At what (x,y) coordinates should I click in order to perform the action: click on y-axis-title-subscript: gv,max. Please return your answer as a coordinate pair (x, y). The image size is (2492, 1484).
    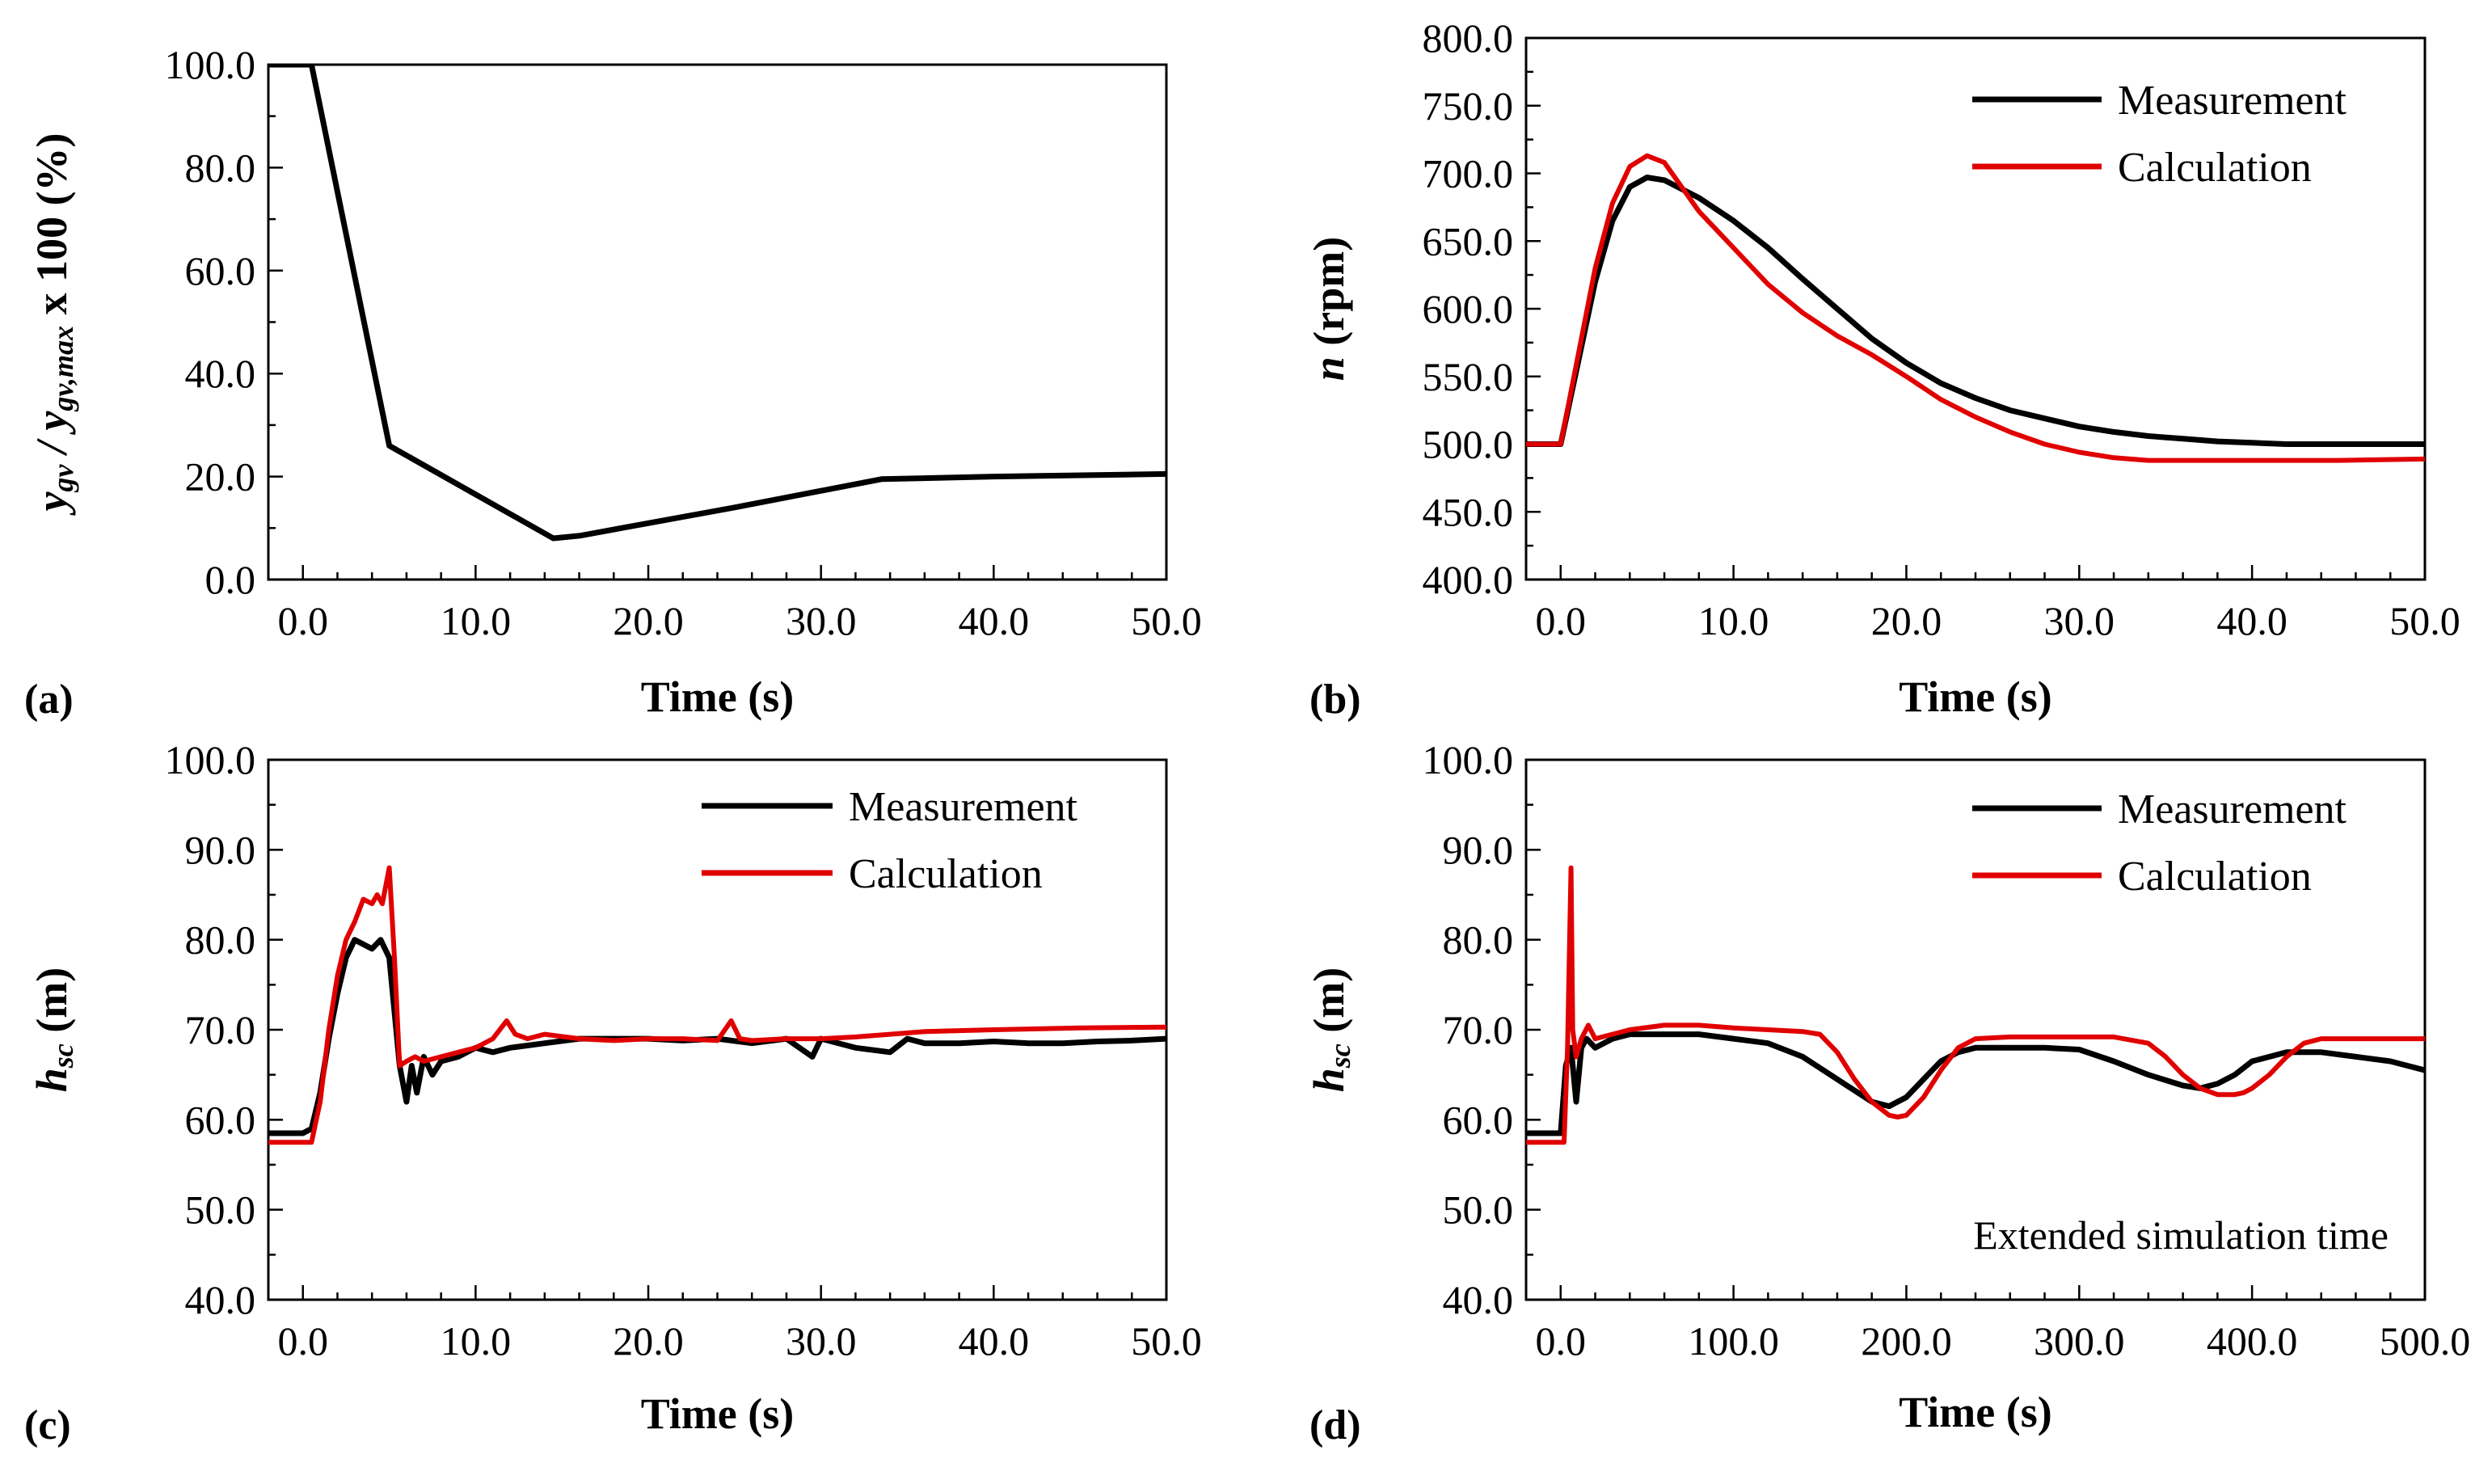
    Looking at the image, I should click on (63, 369).